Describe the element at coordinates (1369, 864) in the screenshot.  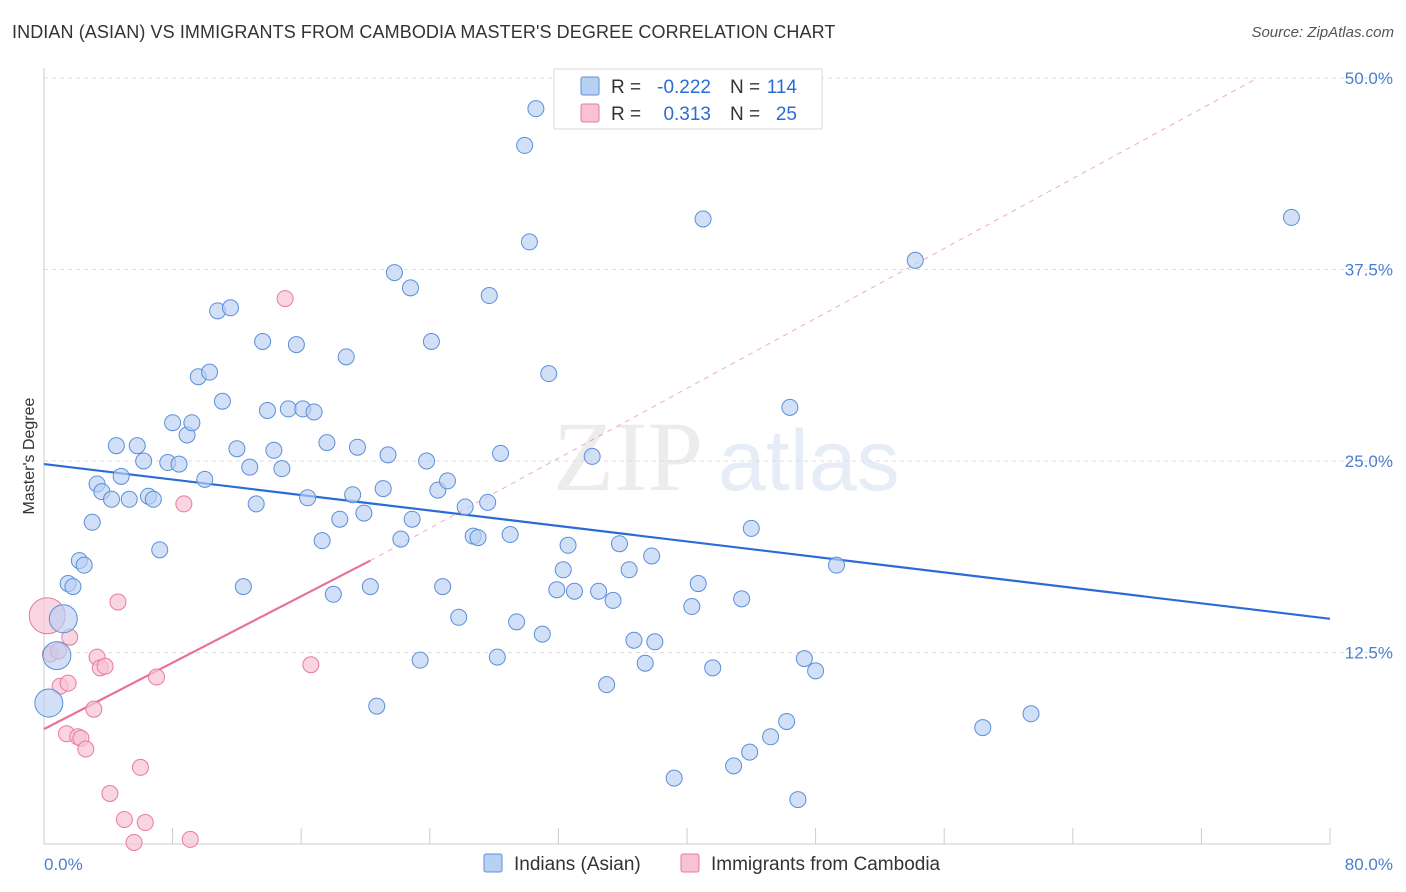
I see `x-tick-label-max: 80.0%` at that location.